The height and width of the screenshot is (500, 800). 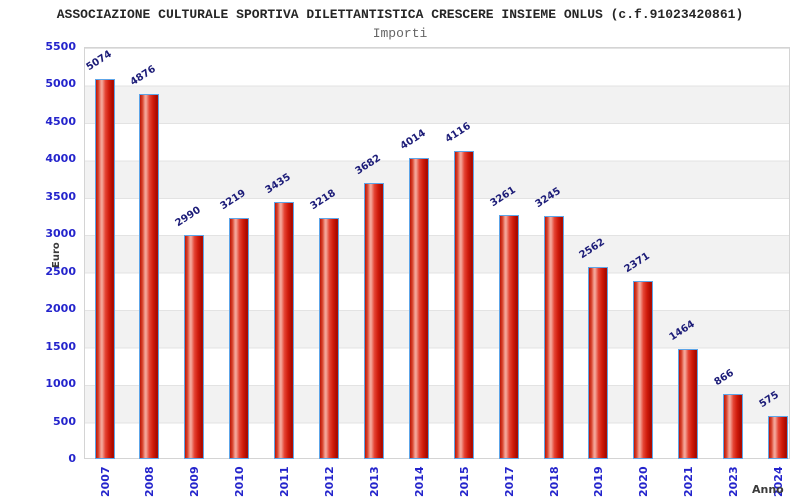 I want to click on bar-2013, so click(x=373, y=321).